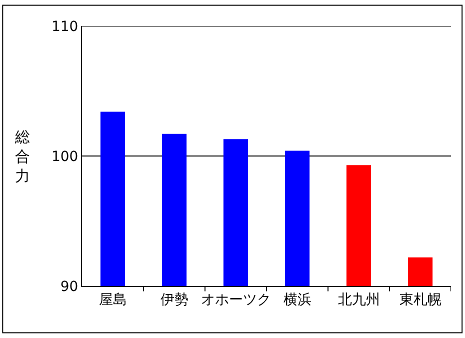  Describe the element at coordinates (22, 156) in the screenshot. I see `y-axis-title: 総合力` at that location.